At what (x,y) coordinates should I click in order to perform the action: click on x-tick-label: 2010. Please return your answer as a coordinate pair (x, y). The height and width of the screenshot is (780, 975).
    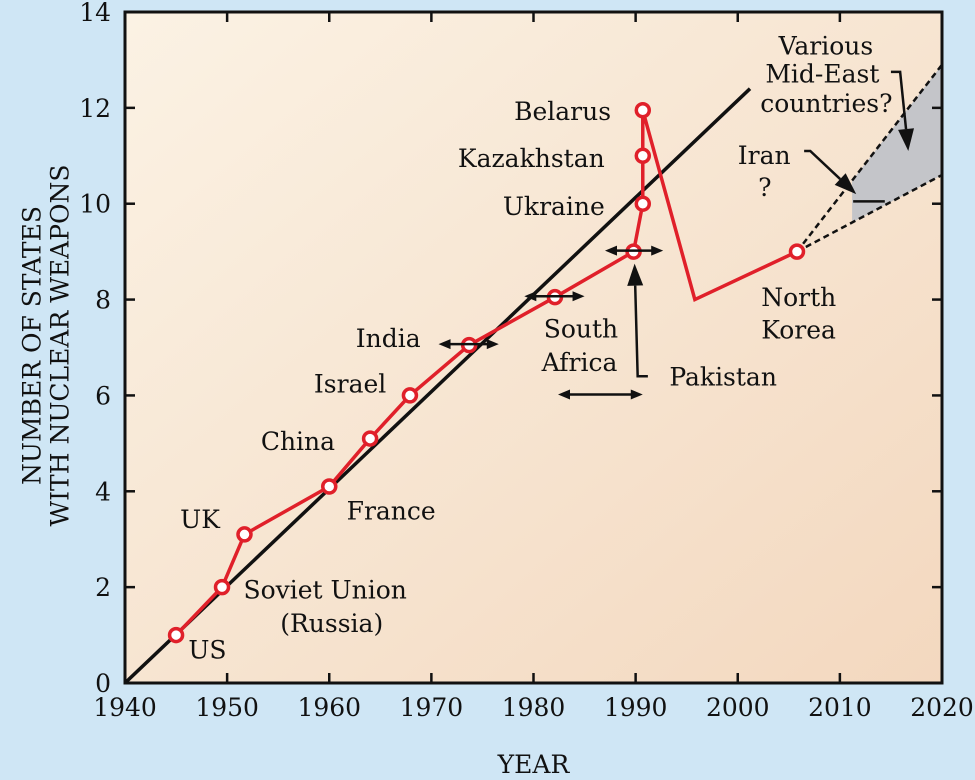
    Looking at the image, I should click on (840, 707).